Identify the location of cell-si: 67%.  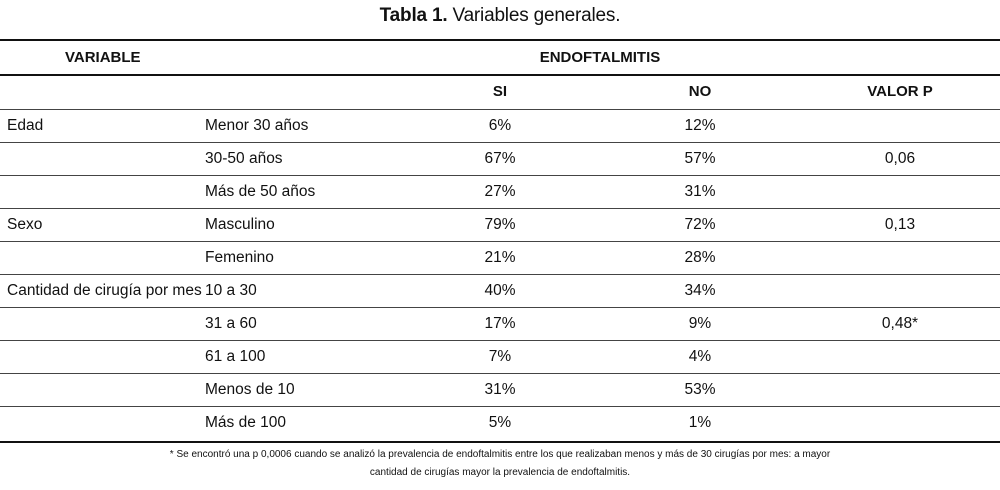
(500, 158).